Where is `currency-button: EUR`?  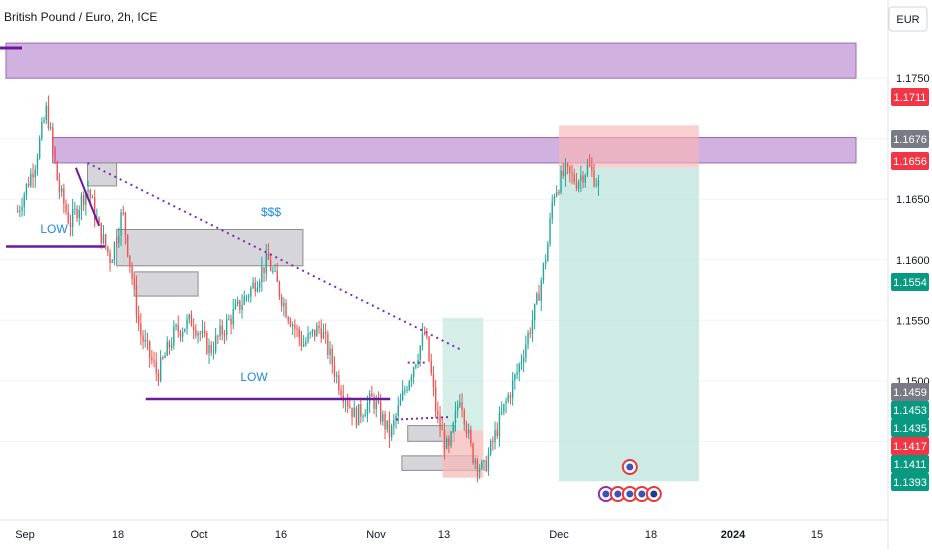
currency-button: EUR is located at coordinates (908, 19).